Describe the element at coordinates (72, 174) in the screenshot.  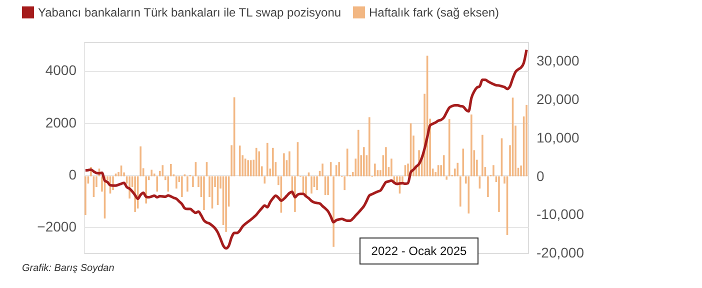
I see `y-tick-label: 0` at that location.